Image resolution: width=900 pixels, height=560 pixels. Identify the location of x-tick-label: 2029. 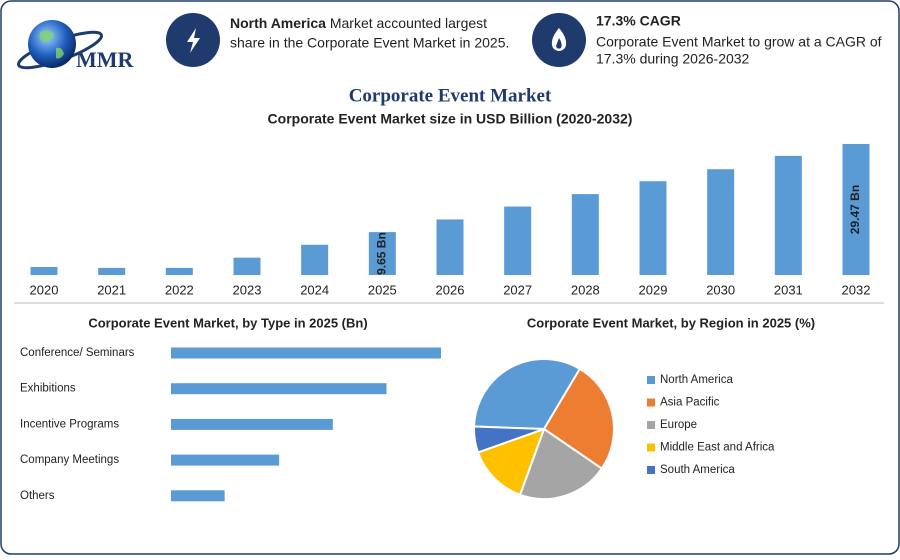
(653, 289).